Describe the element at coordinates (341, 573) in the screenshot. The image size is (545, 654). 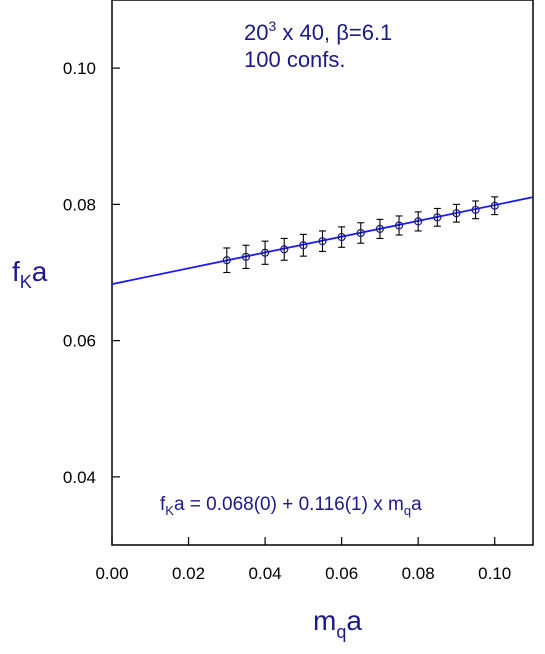
I see `x-tick-label: 0.06` at that location.